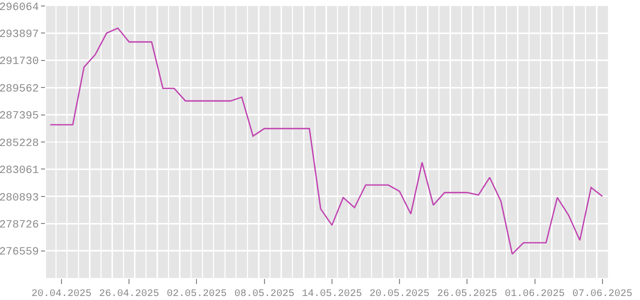  What do you see at coordinates (602, 294) in the screenshot?
I see `x-tick-label: 07.06.2025` at bounding box center [602, 294].